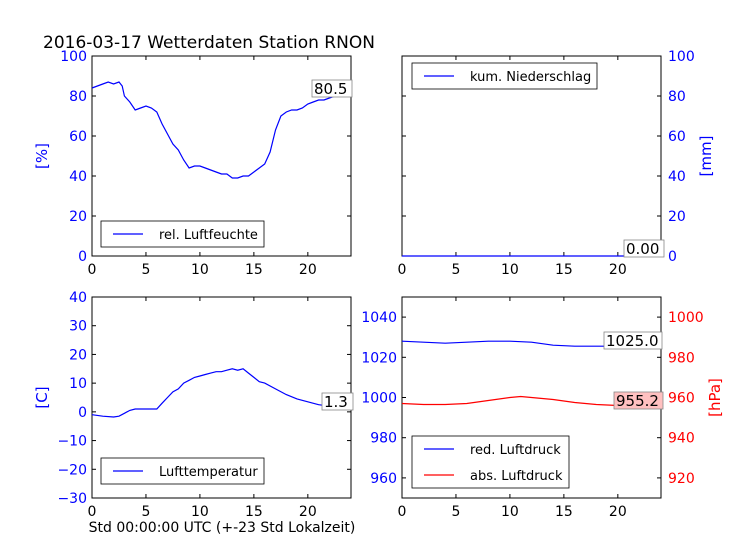 This screenshot has width=736, height=552. Describe the element at coordinates (221, 393) in the screenshot. I see `temperature-series-line` at that location.